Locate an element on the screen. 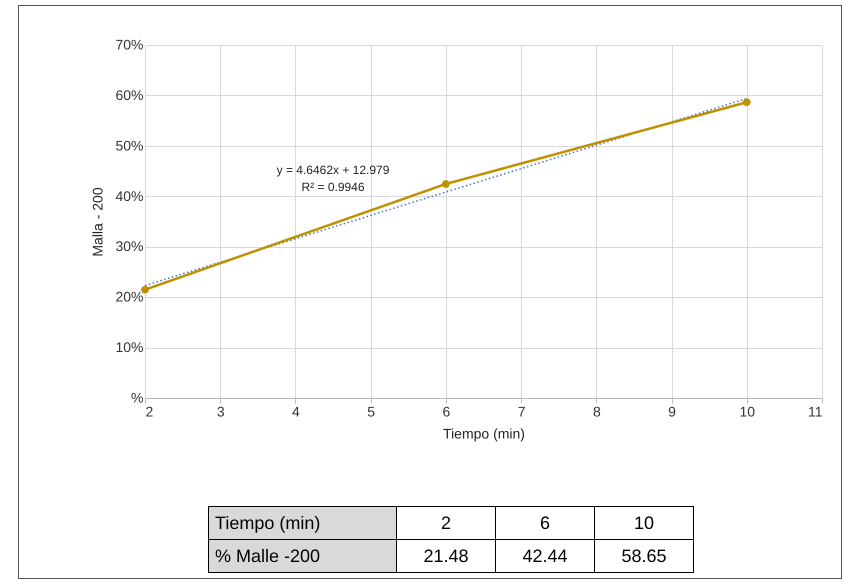 The height and width of the screenshot is (582, 844). y-tick-label: 30% is located at coordinates (129, 246).